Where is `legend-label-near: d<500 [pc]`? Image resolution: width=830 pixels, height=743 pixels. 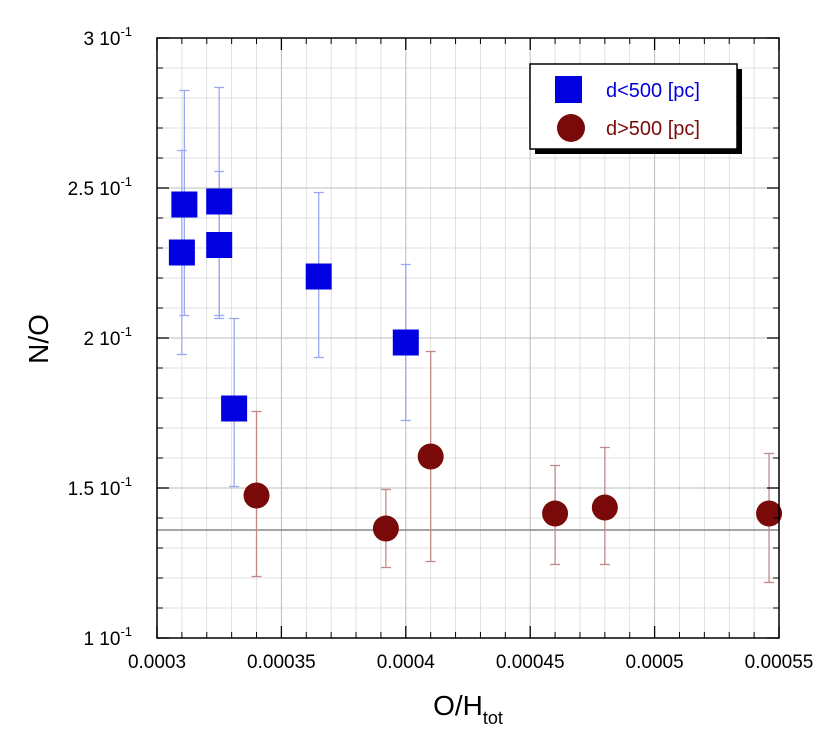 legend-label-near: d<500 [pc] is located at coordinates (653, 91).